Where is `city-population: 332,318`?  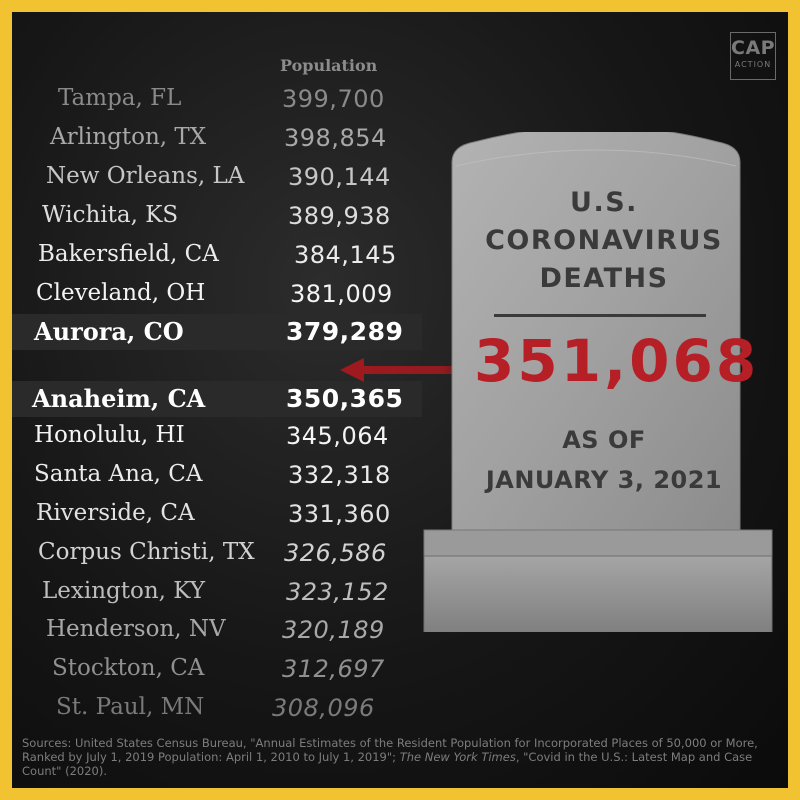 city-population: 332,318 is located at coordinates (339, 475).